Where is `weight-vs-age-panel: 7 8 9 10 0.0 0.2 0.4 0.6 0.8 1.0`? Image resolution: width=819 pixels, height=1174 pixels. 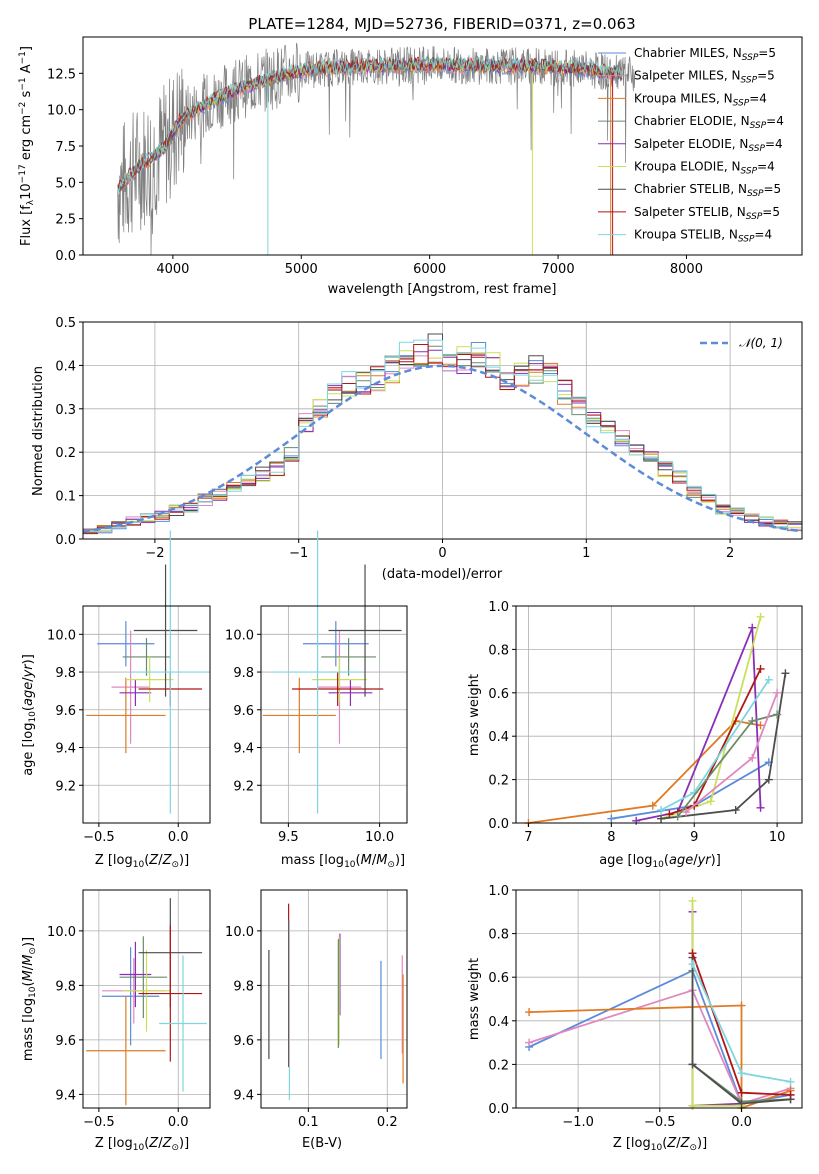 weight-vs-age-panel: 7 8 9 10 0.0 0.2 0.4 0.6 0.8 1.0 is located at coordinates (645, 722).